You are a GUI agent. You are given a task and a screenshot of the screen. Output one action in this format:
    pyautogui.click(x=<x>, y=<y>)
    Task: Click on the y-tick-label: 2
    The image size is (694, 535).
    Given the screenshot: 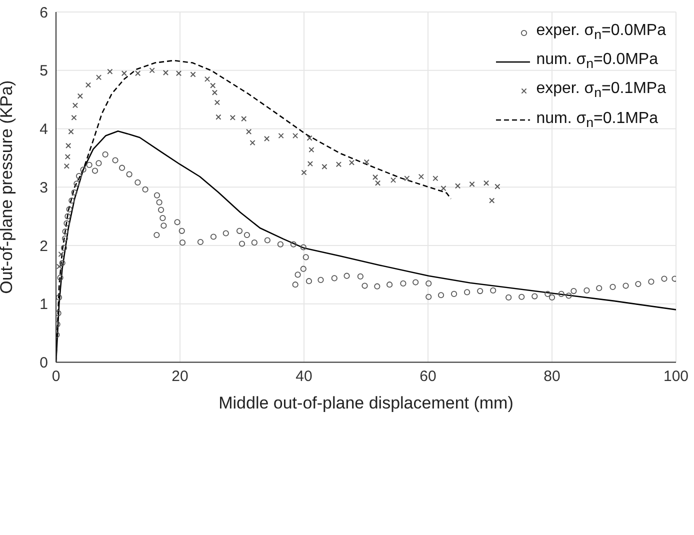 What is the action you would take?
    pyautogui.click(x=44, y=246)
    